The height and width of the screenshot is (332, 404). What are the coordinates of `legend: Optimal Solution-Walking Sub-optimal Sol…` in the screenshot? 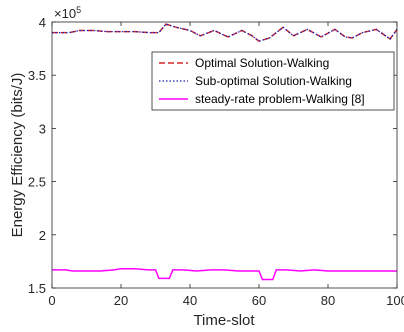 It's located at (273, 81).